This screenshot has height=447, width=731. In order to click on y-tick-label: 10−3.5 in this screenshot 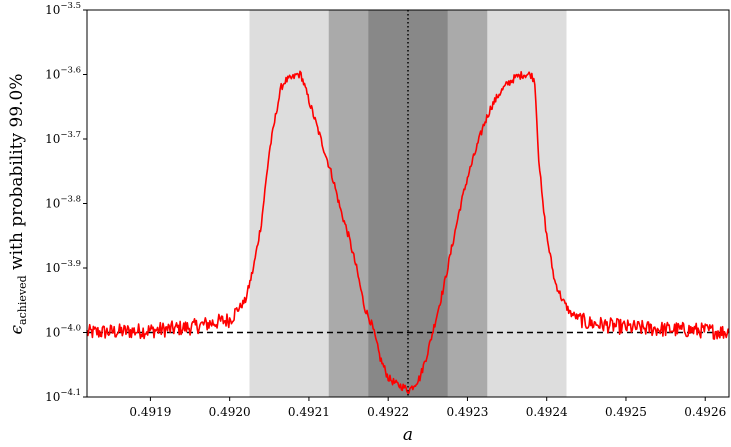, I will do `click(63, 9)`.